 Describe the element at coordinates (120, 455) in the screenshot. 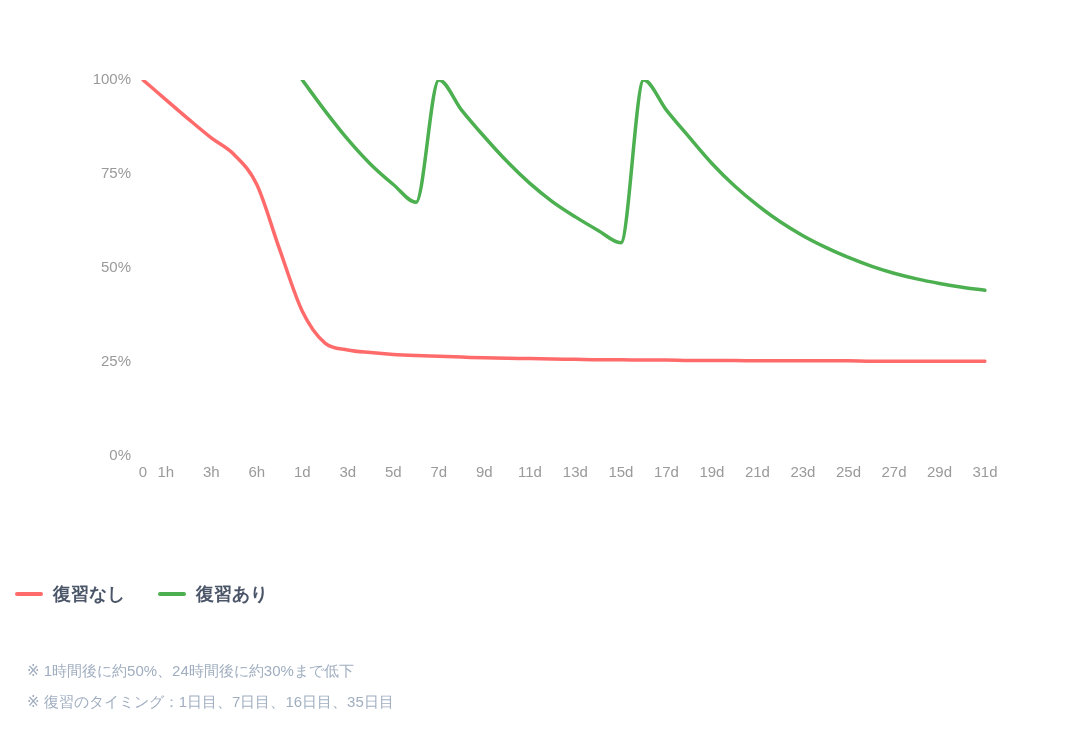

I see `y-tick-label: 0%` at that location.